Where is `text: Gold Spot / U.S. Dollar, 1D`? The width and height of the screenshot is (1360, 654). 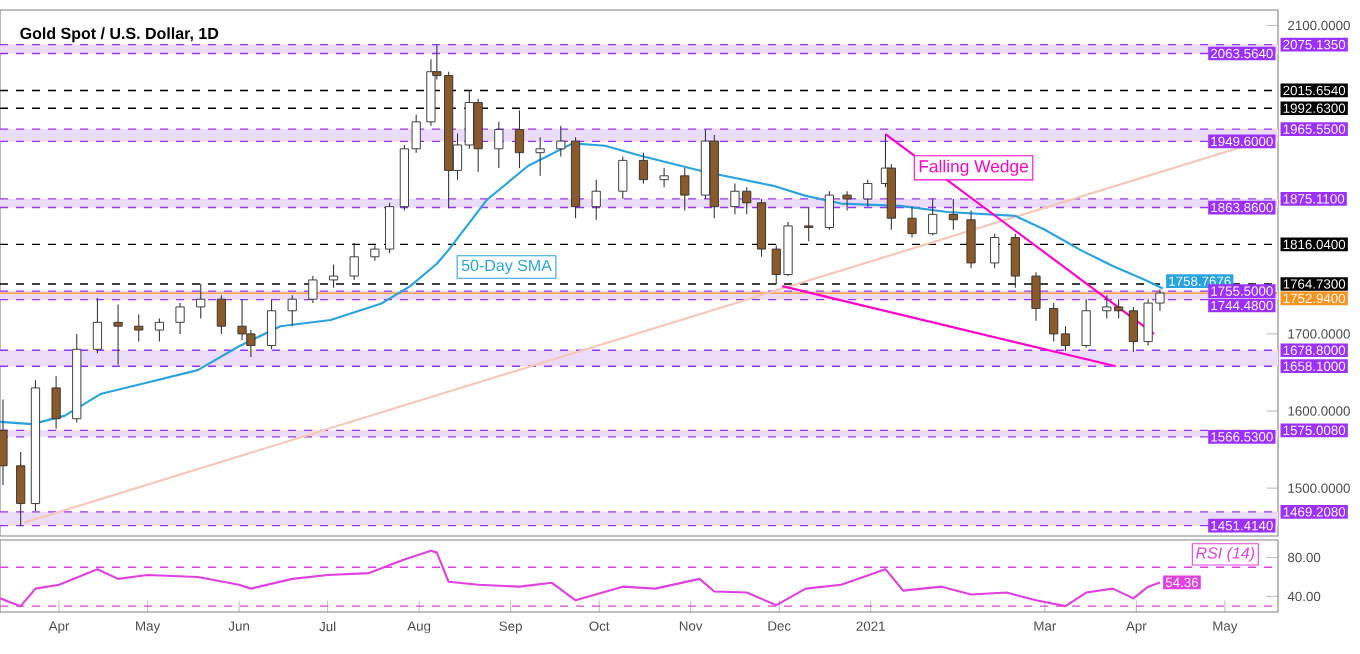
text: Gold Spot / U.S. Dollar, 1D is located at coordinates (119, 35).